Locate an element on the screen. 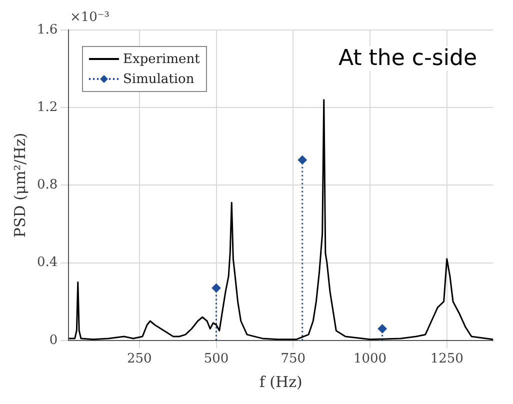  x-tick-label: 250 is located at coordinates (139, 359).